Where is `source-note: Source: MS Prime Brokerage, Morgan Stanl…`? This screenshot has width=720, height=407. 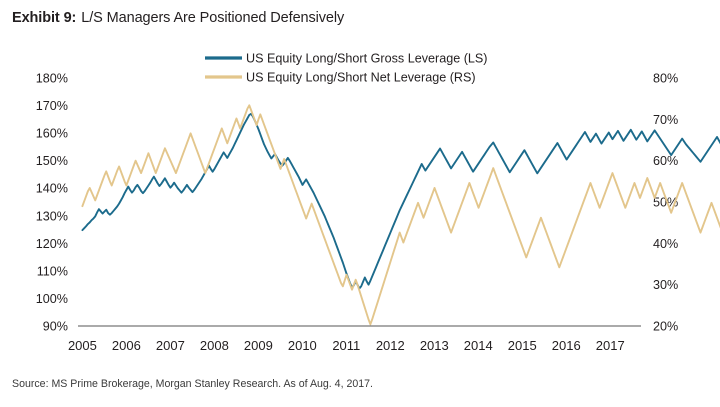
source-note: Source: MS Prime Brokerage, Morgan Stanl… is located at coordinates (192, 384).